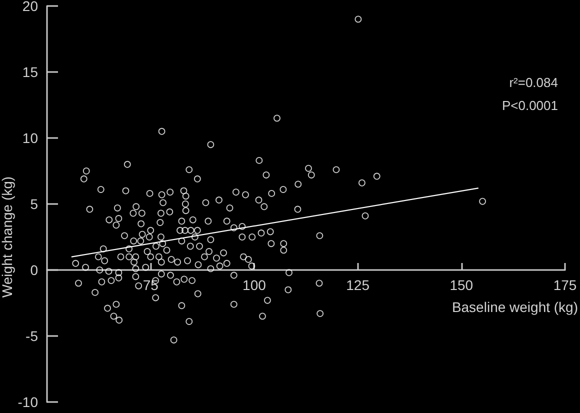 This screenshot has width=580, height=413. What do you see at coordinates (462, 285) in the screenshot?
I see `x-tick-label: 150` at bounding box center [462, 285].